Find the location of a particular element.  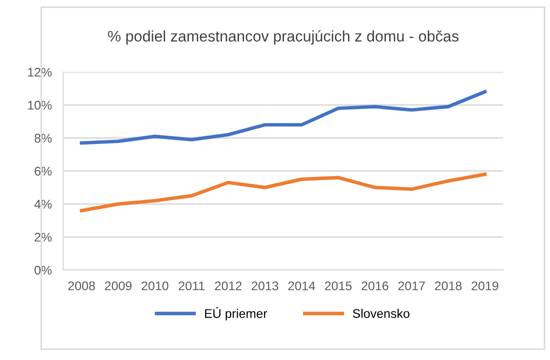

y-tick-label: 6% is located at coordinates (43, 171).